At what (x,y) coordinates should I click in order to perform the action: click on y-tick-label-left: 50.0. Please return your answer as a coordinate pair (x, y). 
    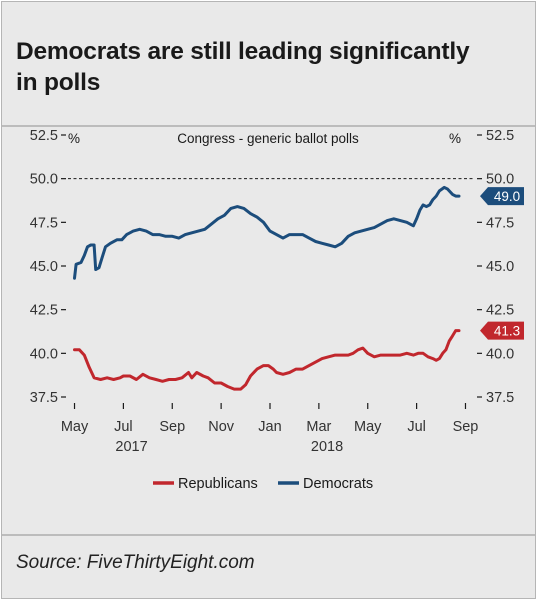
    Looking at the image, I should click on (44, 180).